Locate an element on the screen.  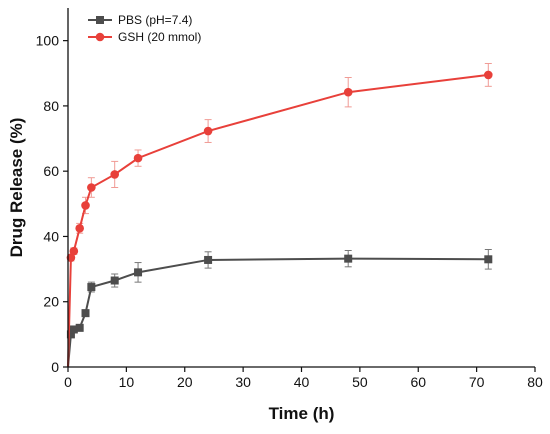
y-tick-label: 100 is located at coordinates (48, 41).